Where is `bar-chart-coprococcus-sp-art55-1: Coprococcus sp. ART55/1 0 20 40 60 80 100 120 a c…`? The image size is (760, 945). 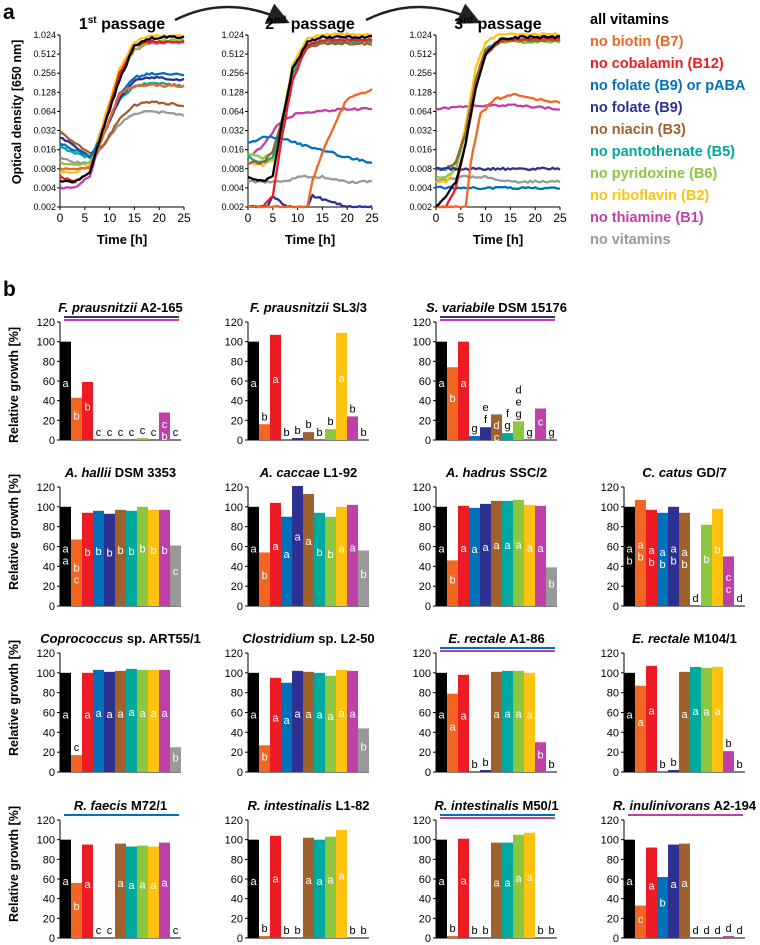 bar-chart-coprococcus-sp-art55-1: Coprococcus sp. ART55/1 0 20 40 60 80 100 120 a c… is located at coordinates (119, 705).